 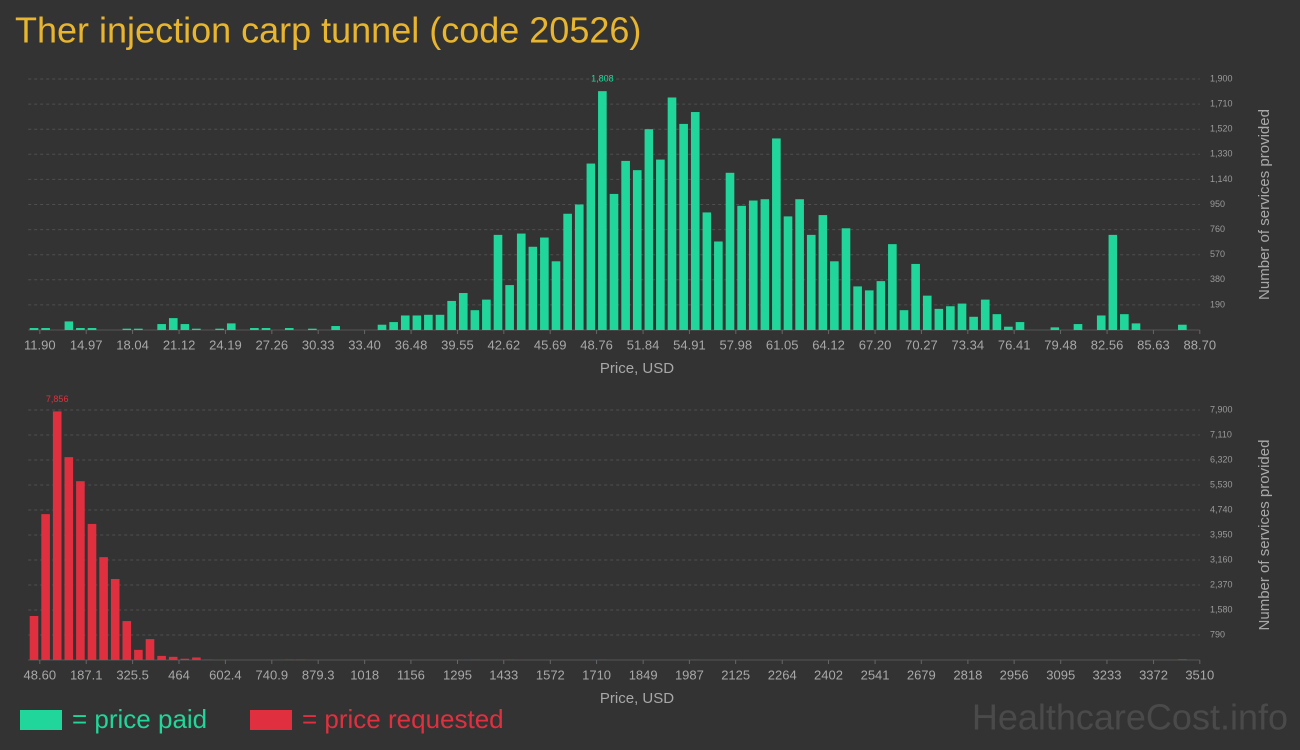 I want to click on x-tick-label: 70.27, so click(x=921, y=344).